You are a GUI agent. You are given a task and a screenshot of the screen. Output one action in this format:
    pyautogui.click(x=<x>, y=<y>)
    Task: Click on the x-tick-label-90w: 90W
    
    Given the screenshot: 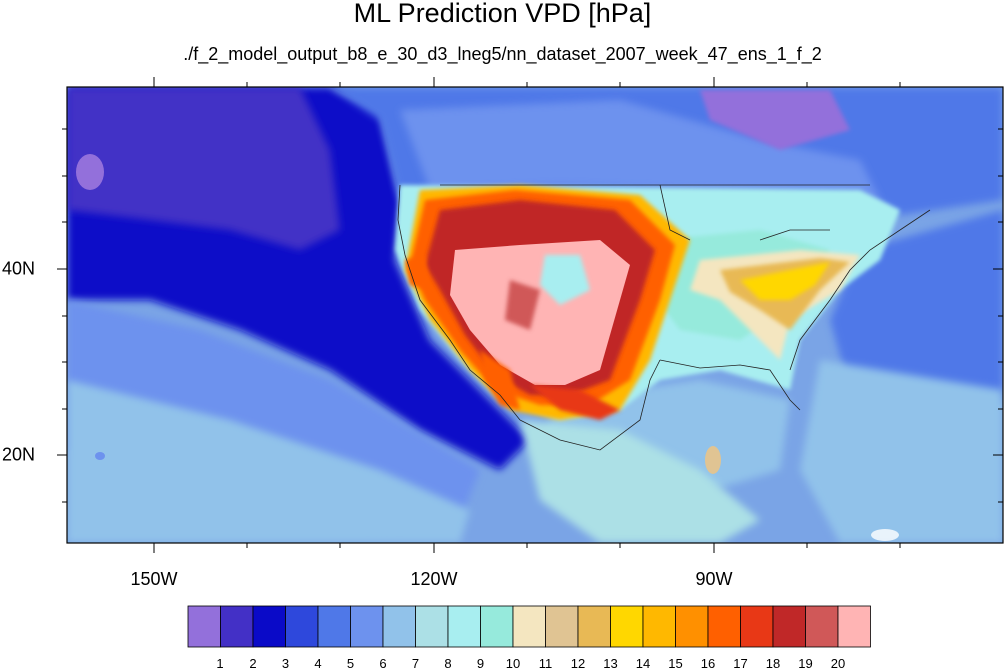 What is the action you would take?
    pyautogui.click(x=714, y=579)
    